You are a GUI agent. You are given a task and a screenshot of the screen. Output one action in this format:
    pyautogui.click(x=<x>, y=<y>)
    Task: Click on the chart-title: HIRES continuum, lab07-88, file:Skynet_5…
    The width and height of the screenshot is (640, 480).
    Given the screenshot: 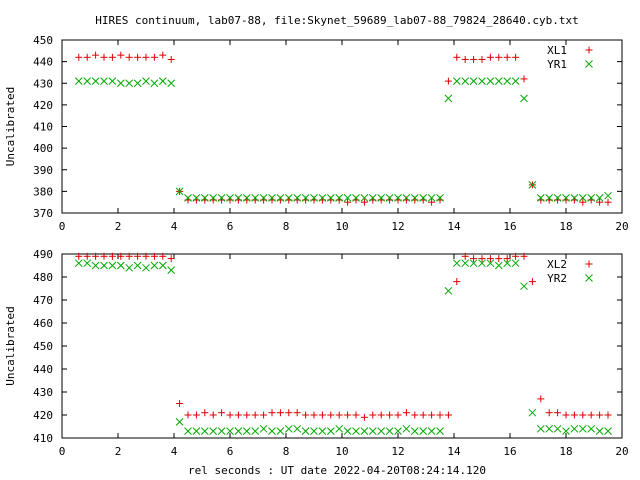 What is the action you would take?
    pyautogui.click(x=336, y=20)
    